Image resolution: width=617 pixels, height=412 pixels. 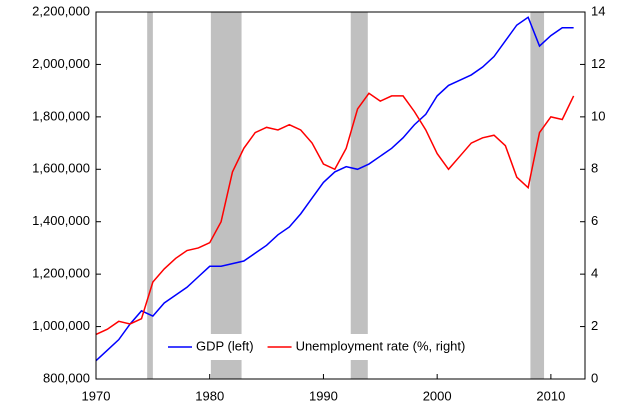 I want to click on legend, so click(x=320, y=347).